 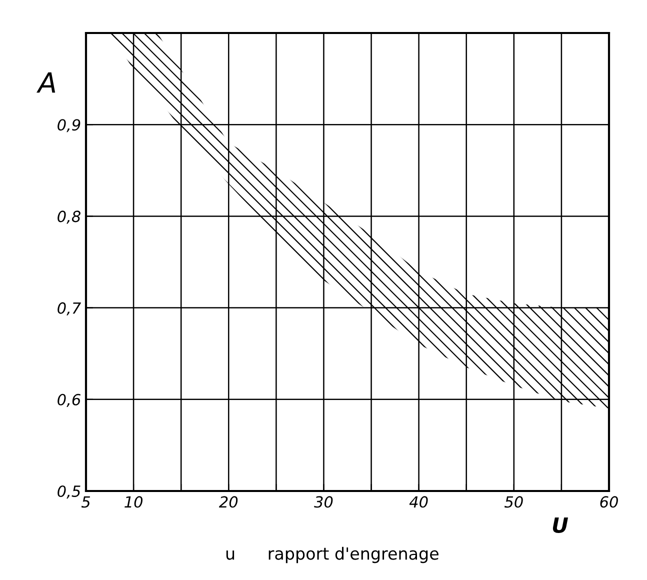 I want to click on x-tick-label: 60, so click(x=609, y=502).